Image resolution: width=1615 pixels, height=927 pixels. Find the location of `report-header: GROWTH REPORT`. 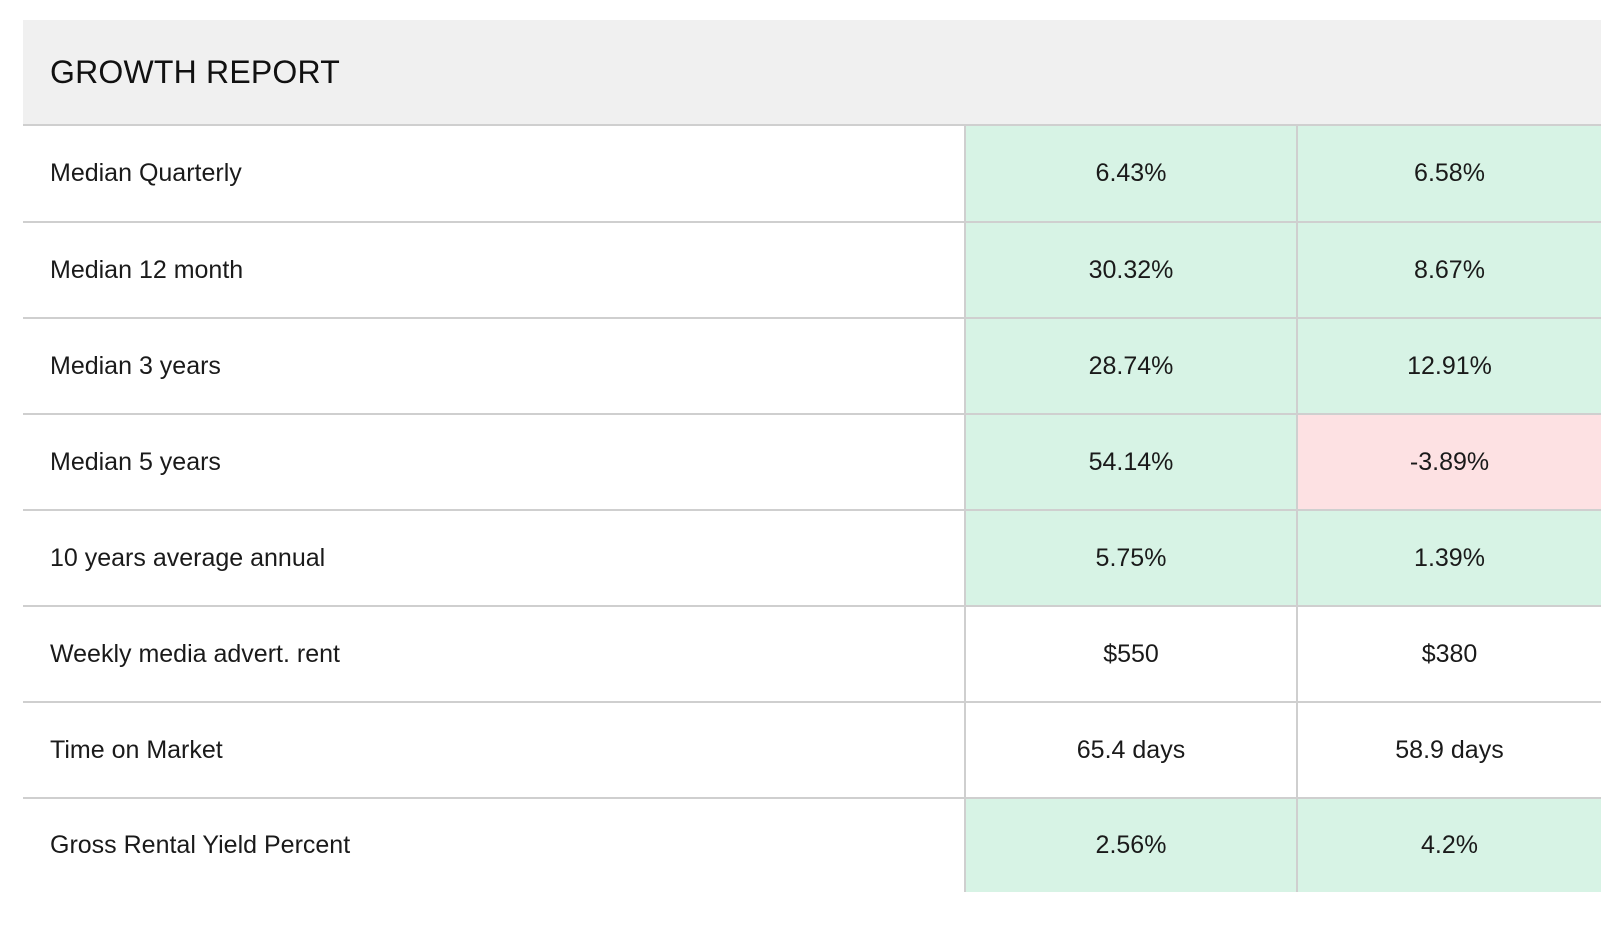

report-header: GROWTH REPORT is located at coordinates (812, 73).